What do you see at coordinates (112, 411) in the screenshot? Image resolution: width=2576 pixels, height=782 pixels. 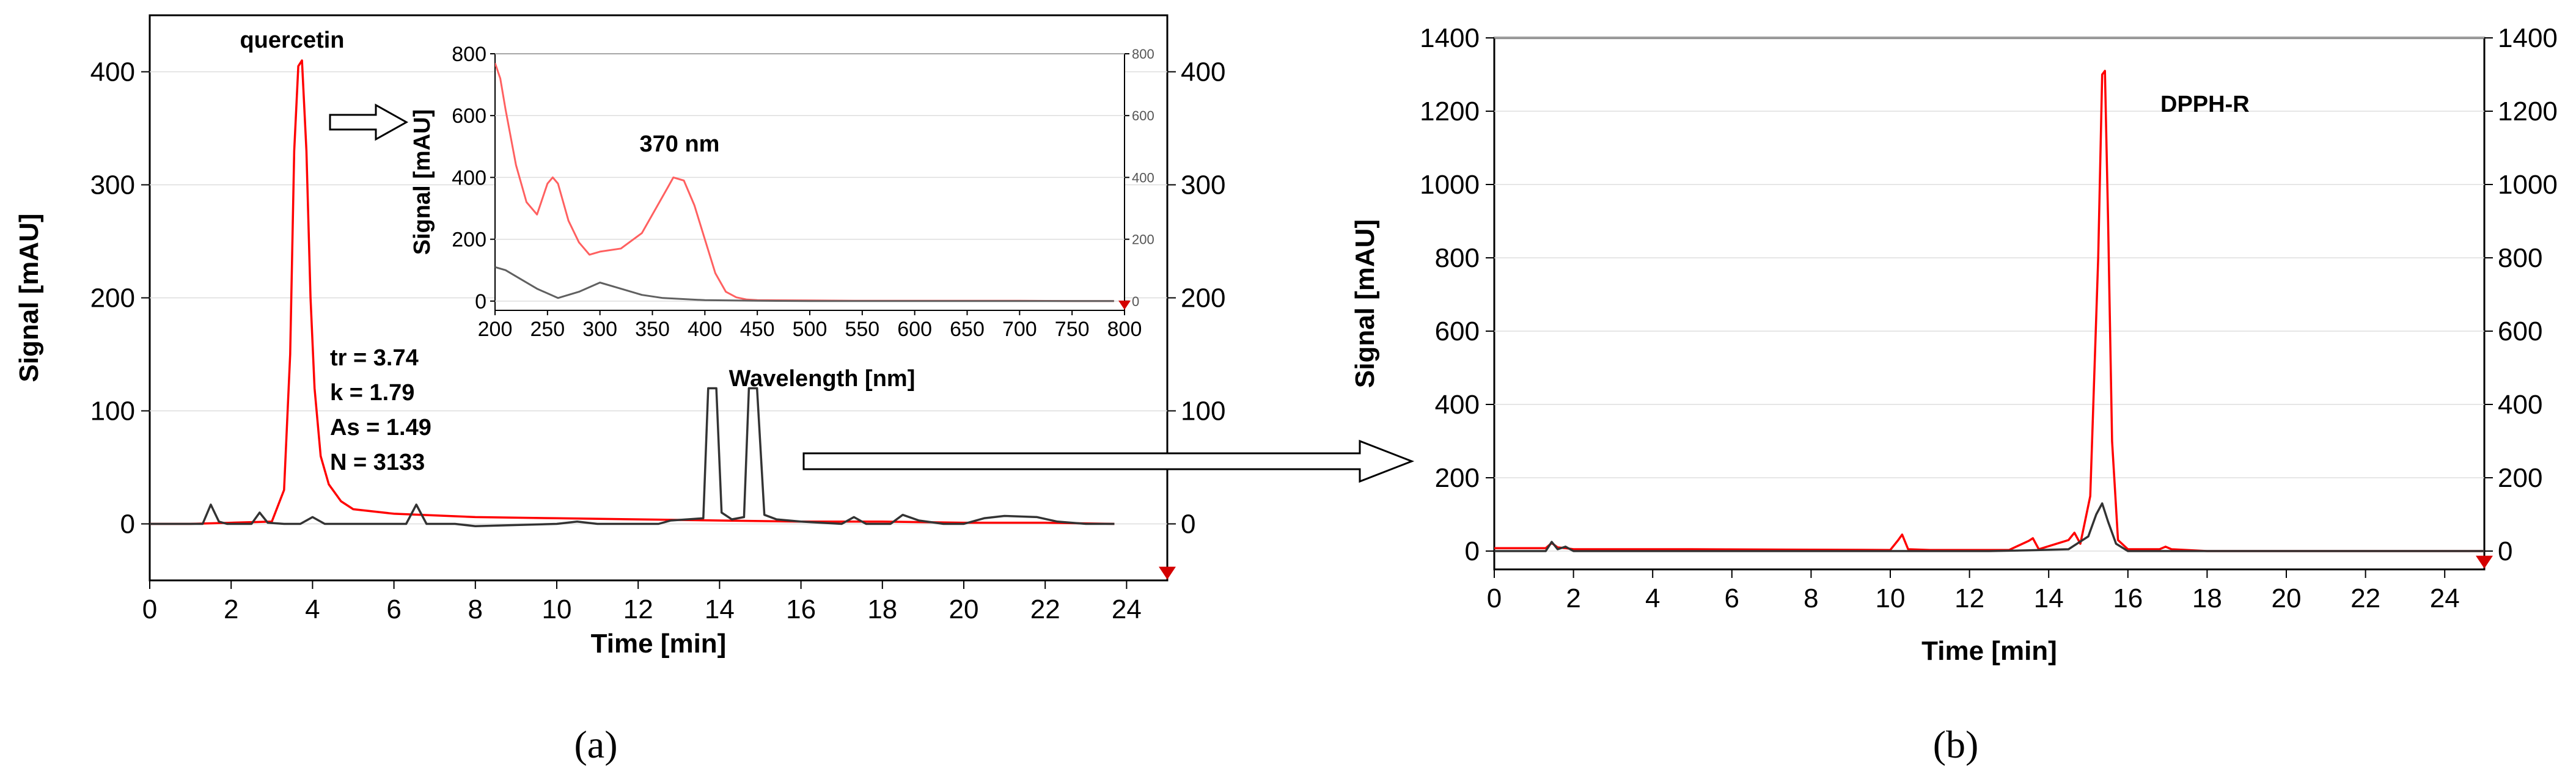 I see `y-tick-label: 100` at bounding box center [112, 411].